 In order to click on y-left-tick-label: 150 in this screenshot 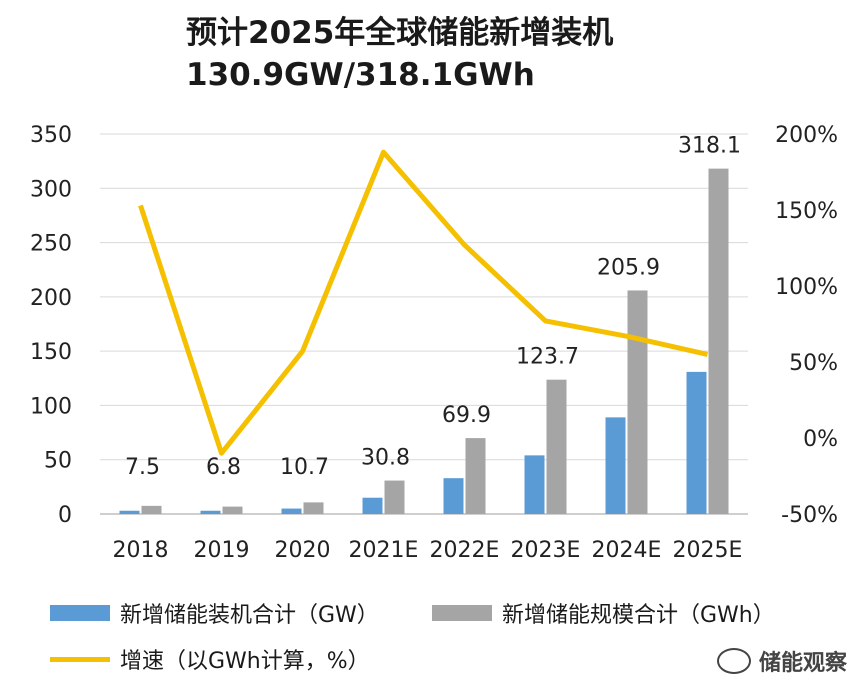, I will do `click(51, 352)`.